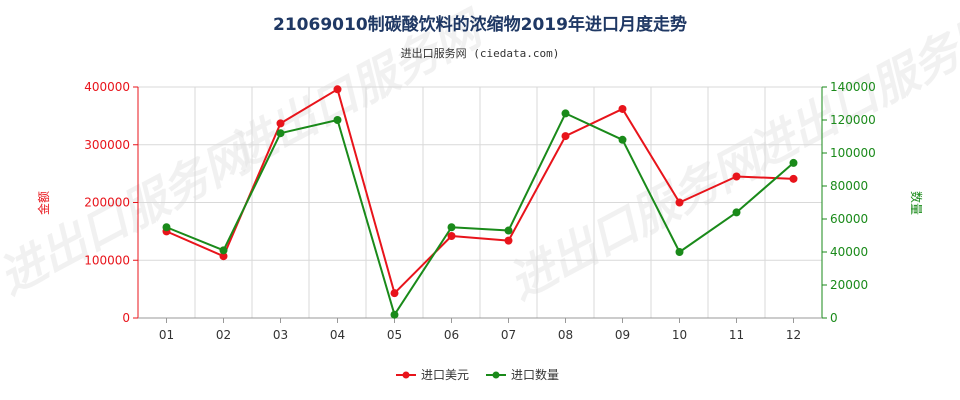 The image size is (960, 400). What do you see at coordinates (637, 220) in the screenshot?
I see `watermark-text: 进出口服务网` at bounding box center [637, 220].